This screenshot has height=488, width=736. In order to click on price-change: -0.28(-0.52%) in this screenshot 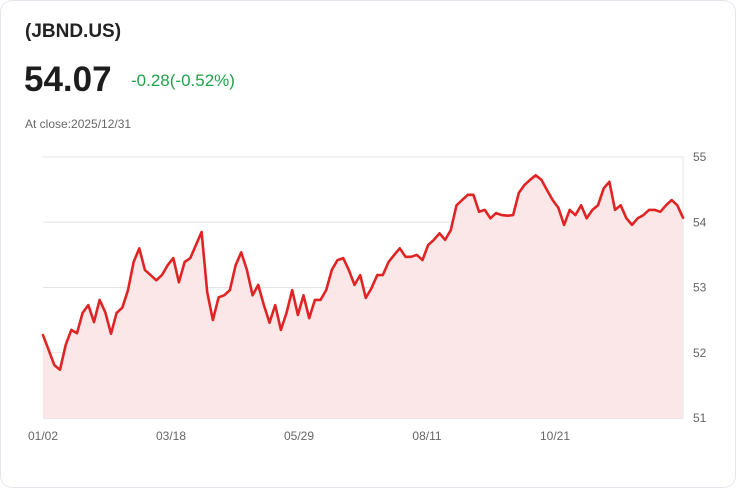, I will do `click(183, 80)`.